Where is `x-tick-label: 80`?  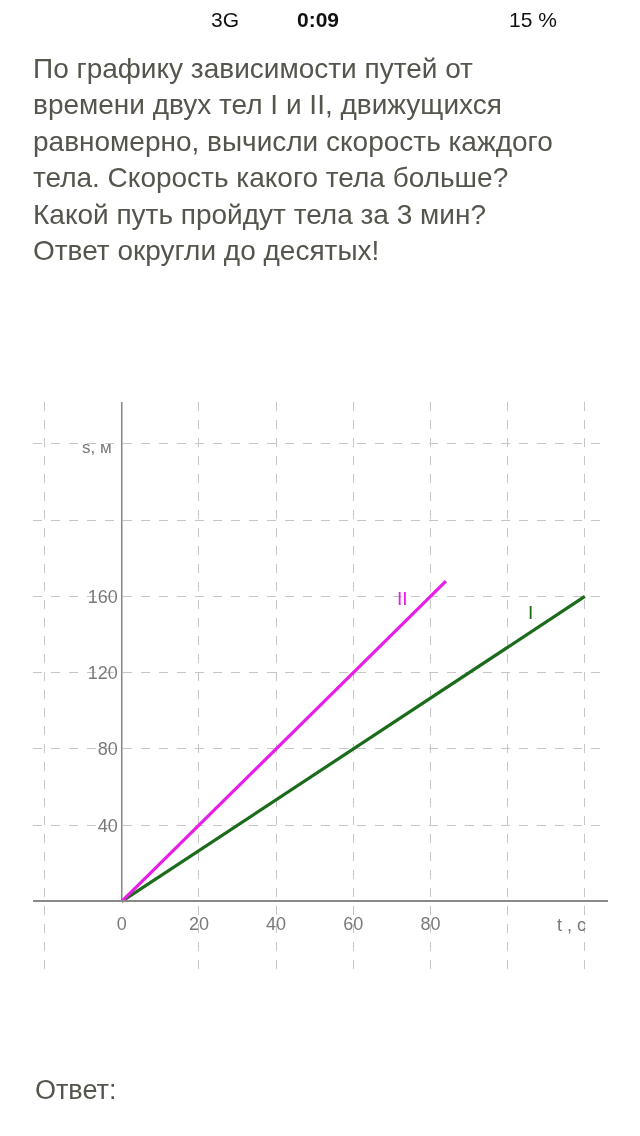 x-tick-label: 80 is located at coordinates (430, 923).